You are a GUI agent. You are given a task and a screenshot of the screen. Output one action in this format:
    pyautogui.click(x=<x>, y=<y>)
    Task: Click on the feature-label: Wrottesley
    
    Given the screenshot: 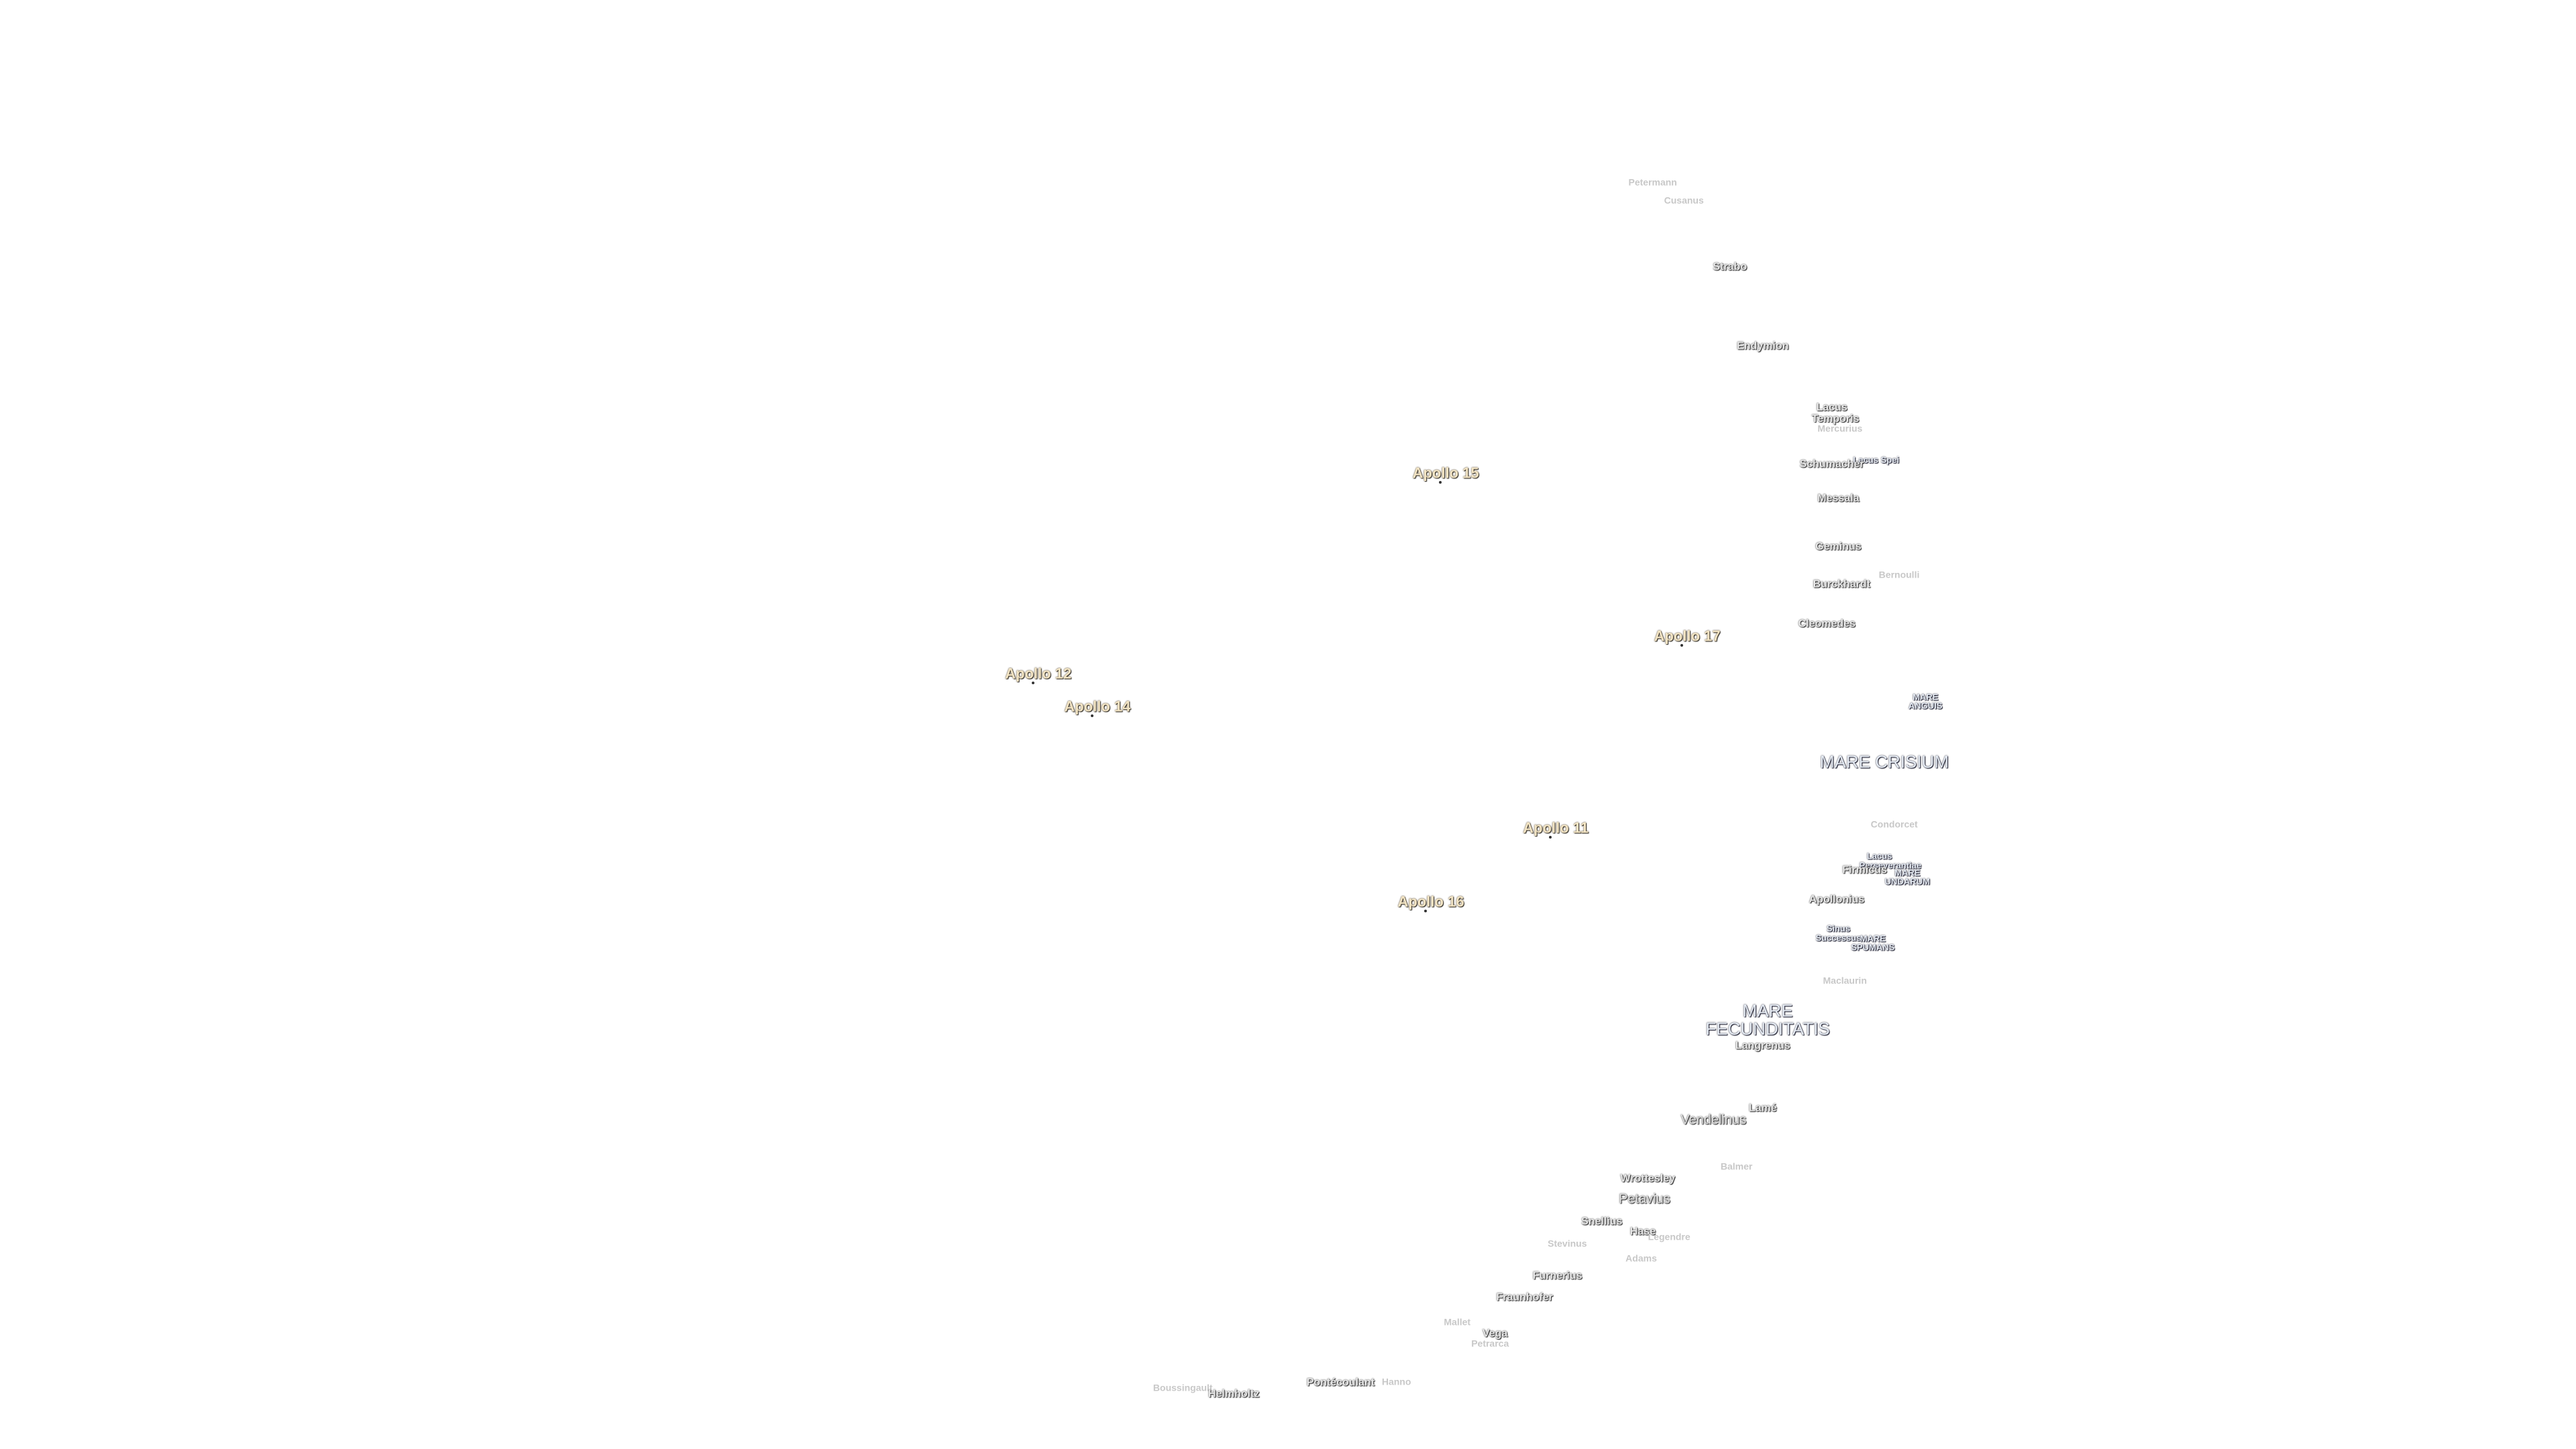 What is the action you would take?
    pyautogui.click(x=1648, y=1179)
    